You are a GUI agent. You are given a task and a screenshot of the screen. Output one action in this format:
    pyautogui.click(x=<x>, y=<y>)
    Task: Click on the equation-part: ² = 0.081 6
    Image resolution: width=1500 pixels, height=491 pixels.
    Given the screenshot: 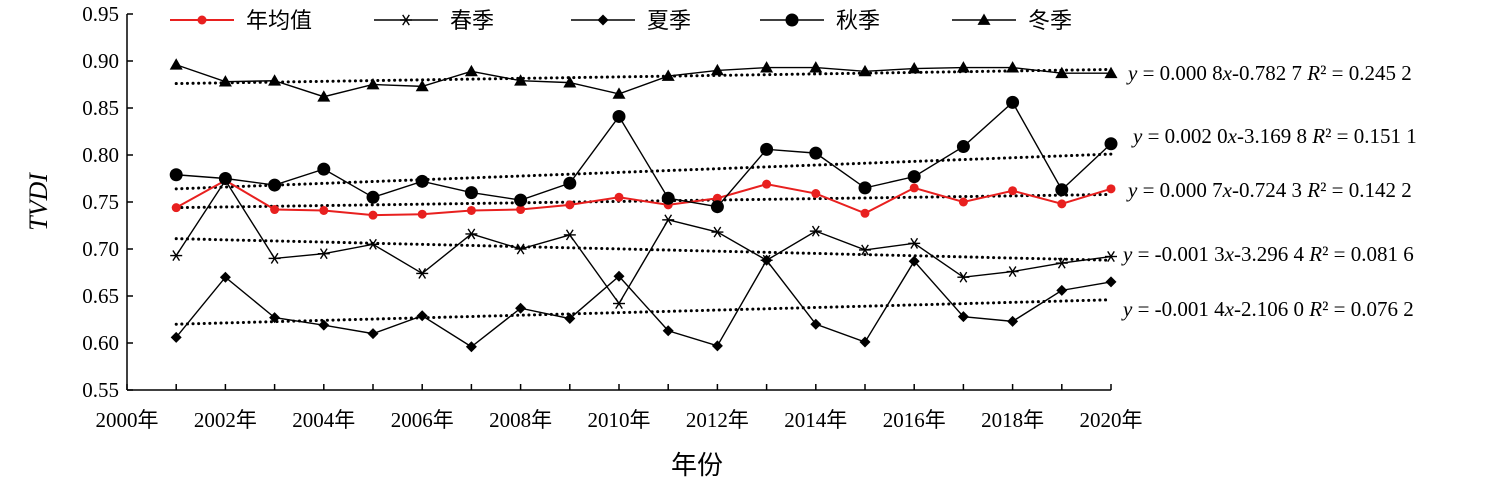 What is the action you would take?
    pyautogui.click(x=1368, y=254)
    